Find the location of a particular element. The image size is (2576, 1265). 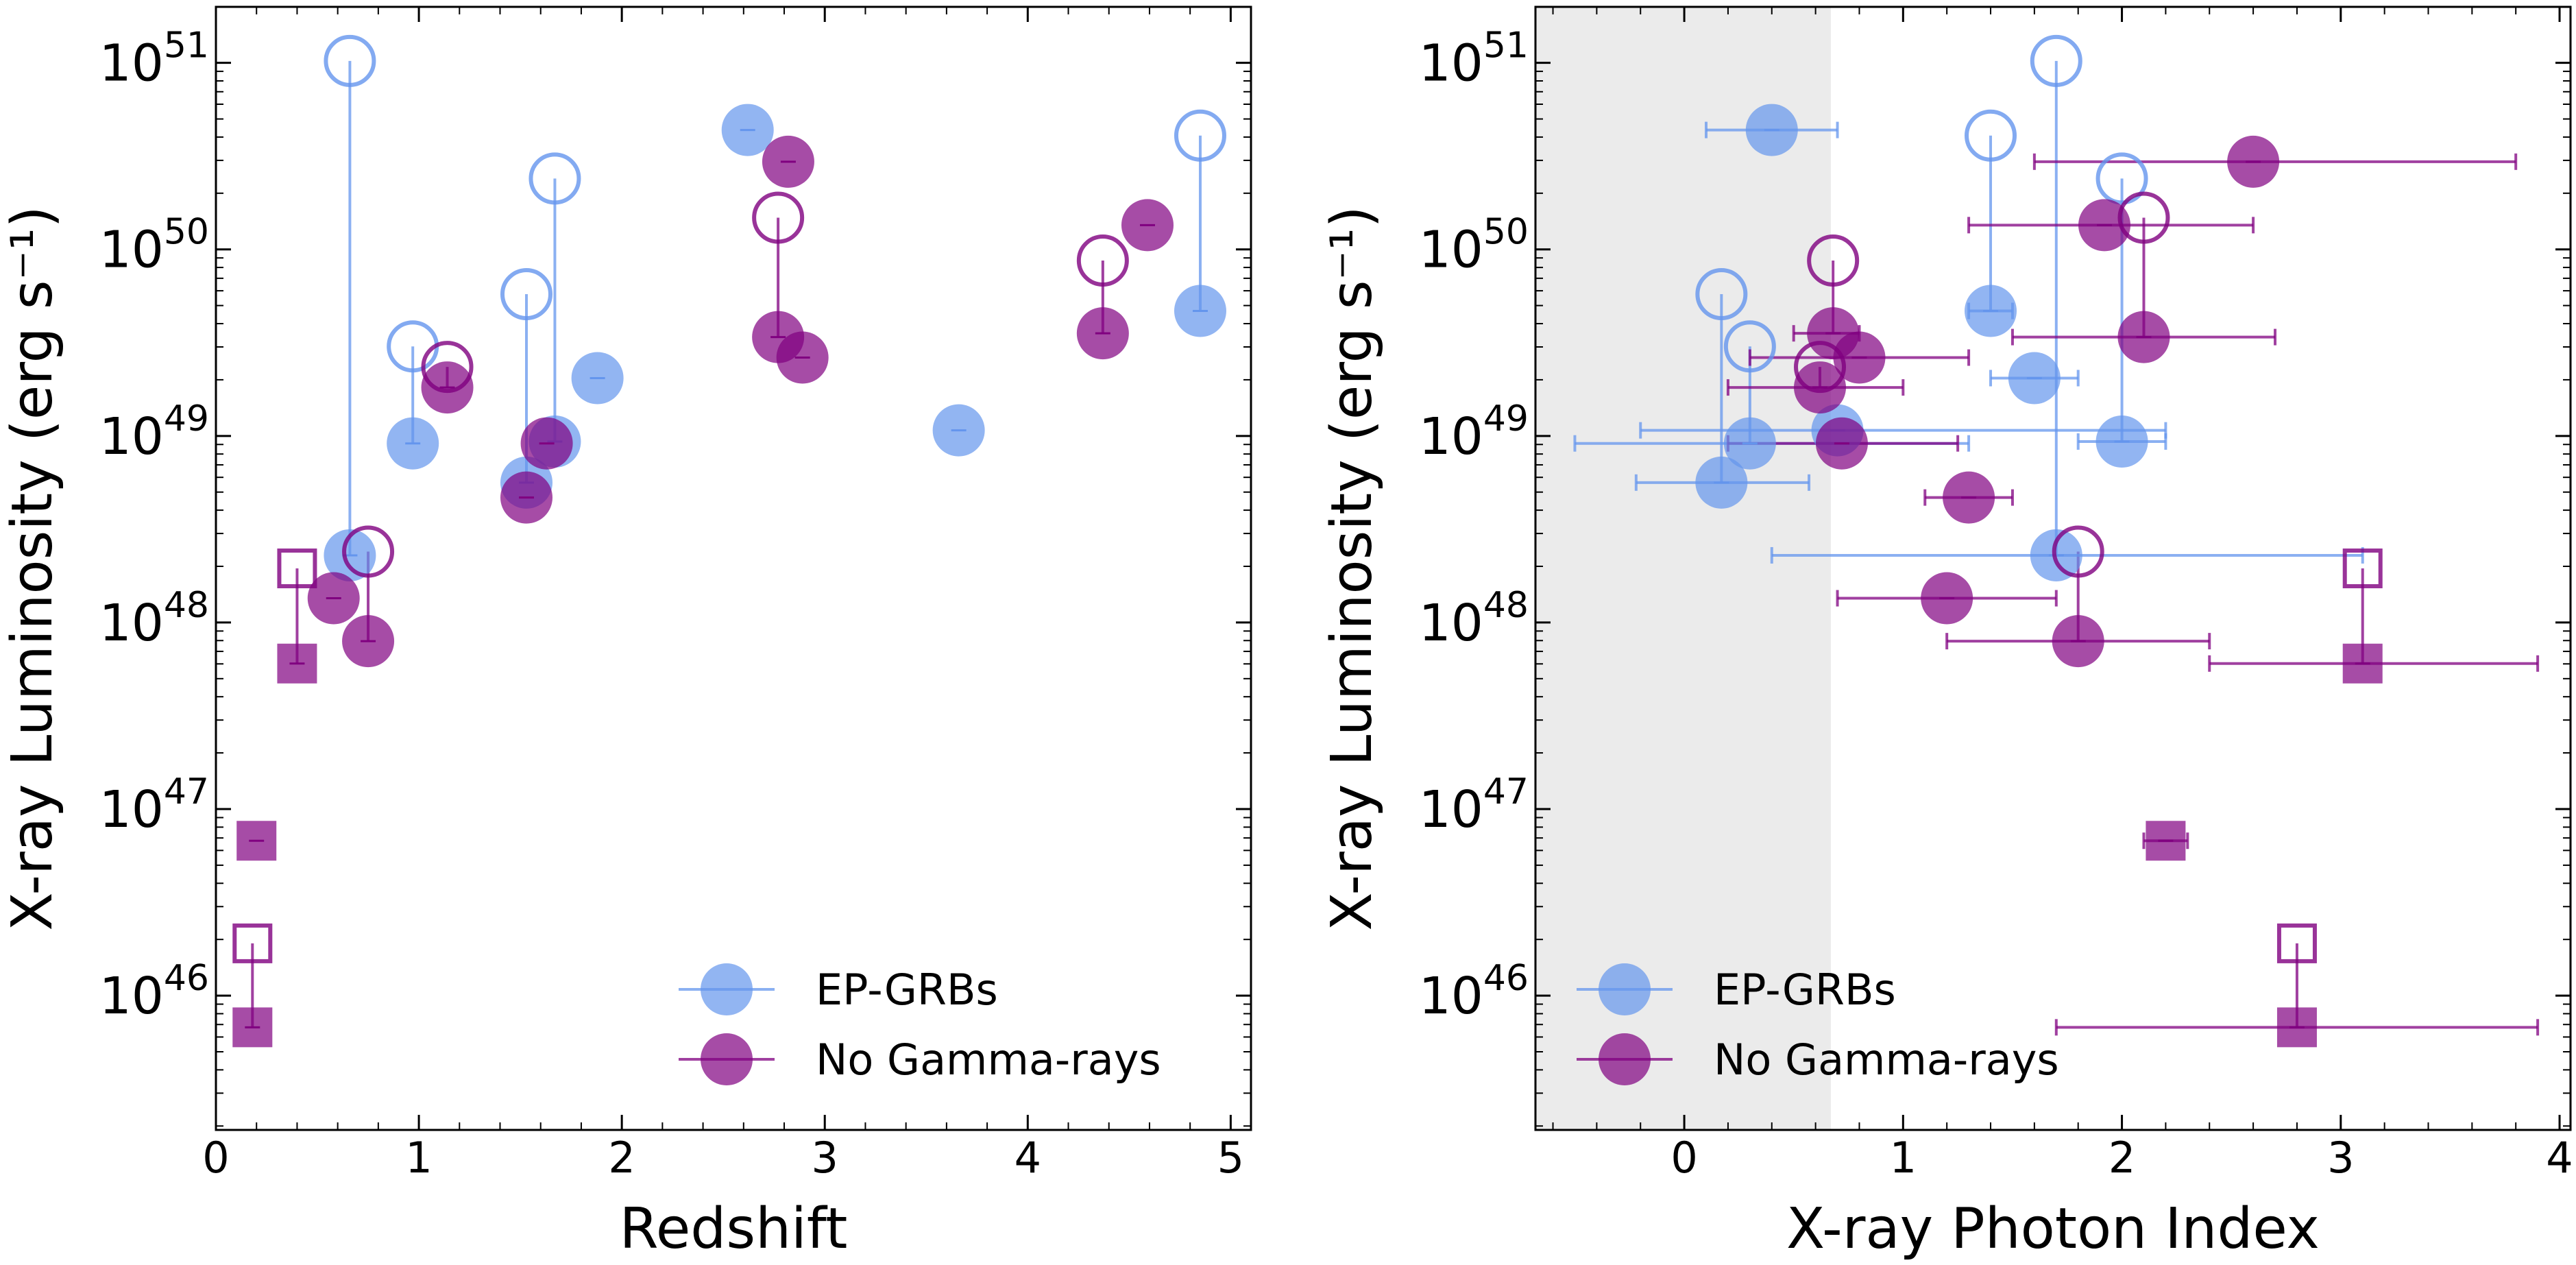

x-axis-label: Redshift is located at coordinates (734, 1229).